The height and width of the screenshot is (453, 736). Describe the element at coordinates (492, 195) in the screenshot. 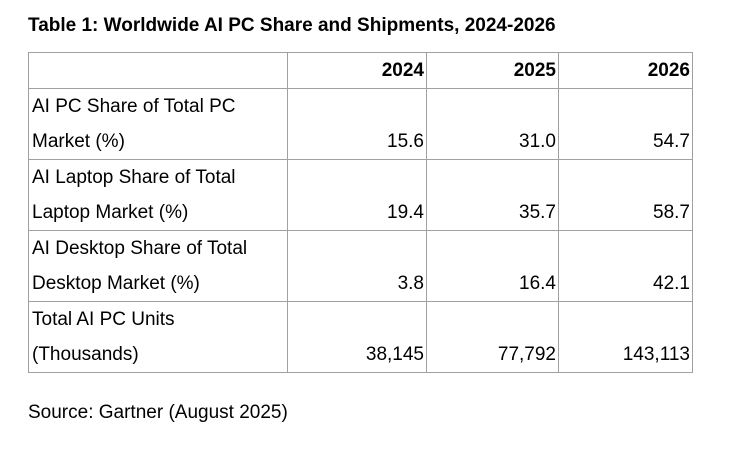

I see `cell: 35.7` at that location.